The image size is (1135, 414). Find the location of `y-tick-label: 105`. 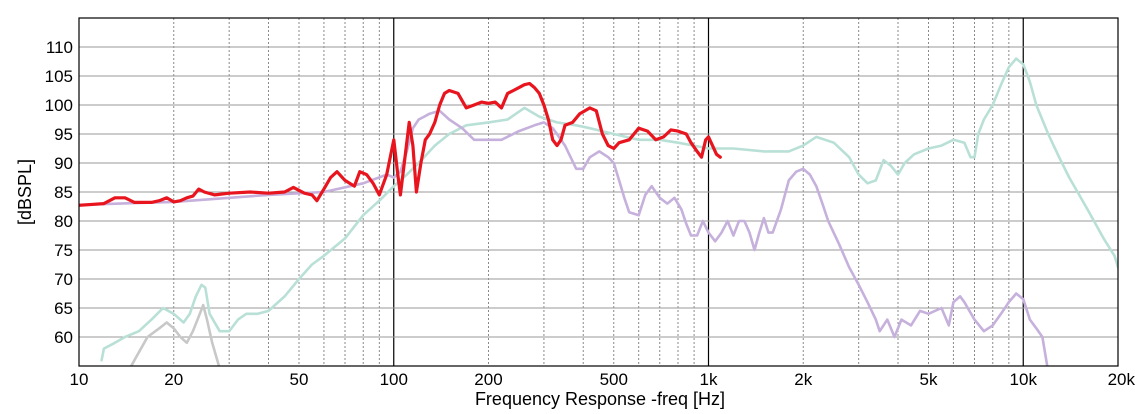

y-tick-label: 105 is located at coordinates (59, 76).